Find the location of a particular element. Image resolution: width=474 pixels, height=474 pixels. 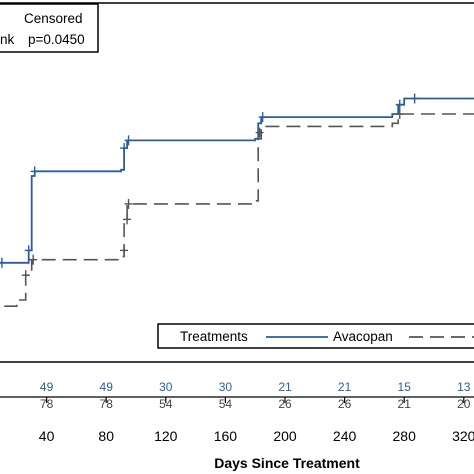

treatments-legend-box is located at coordinates (315, 336).